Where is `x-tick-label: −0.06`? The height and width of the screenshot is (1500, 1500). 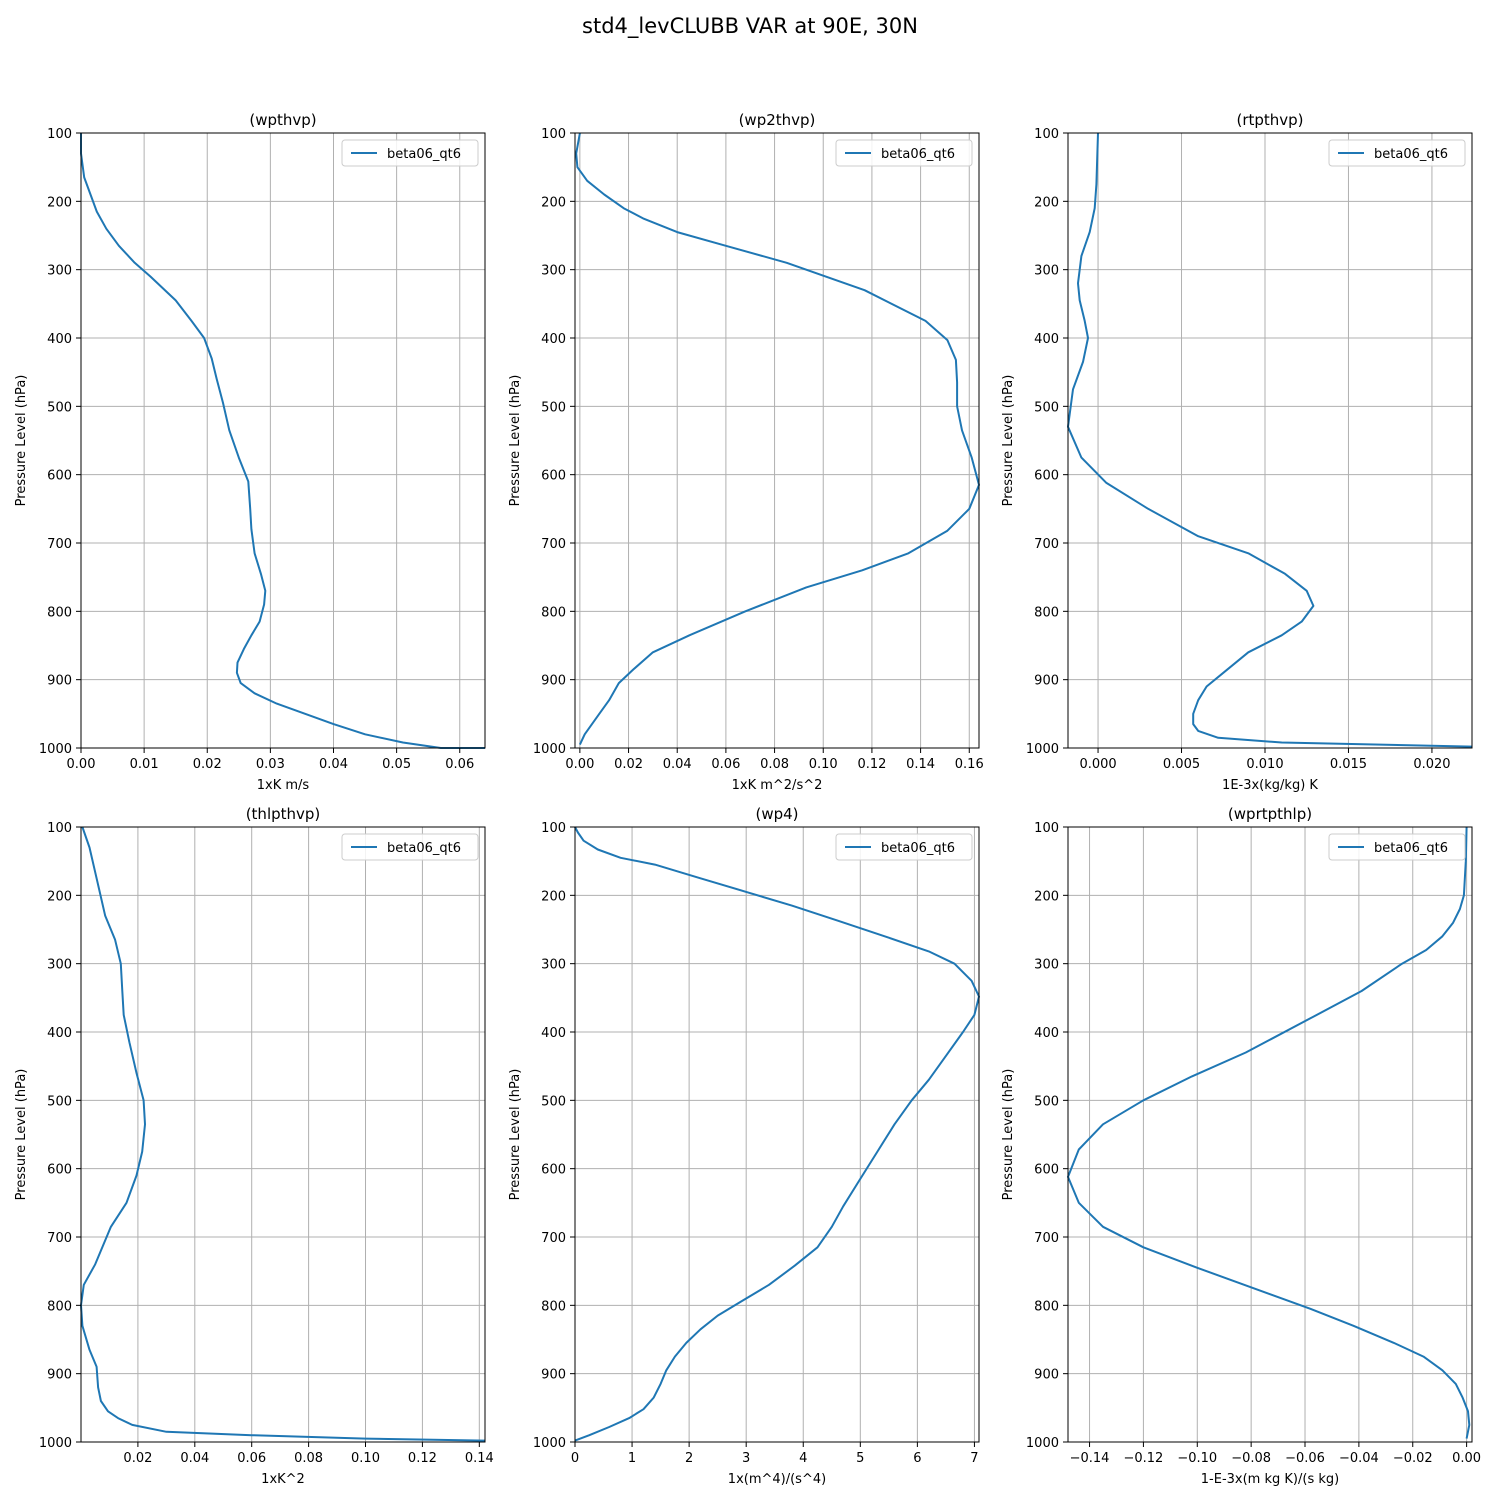
x-tick-label: −0.06 is located at coordinates (1305, 1458).